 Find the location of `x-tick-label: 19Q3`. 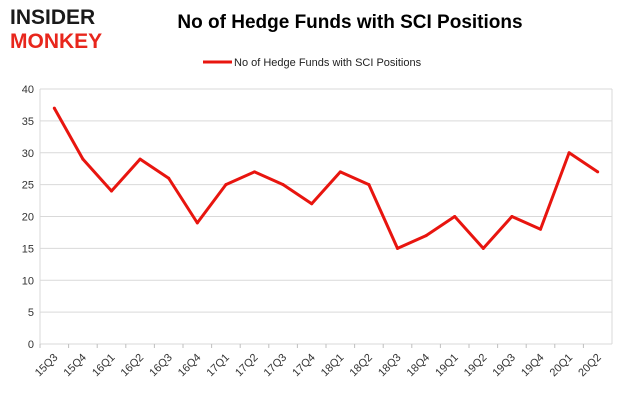

x-tick-label: 19Q3 is located at coordinates (504, 366).